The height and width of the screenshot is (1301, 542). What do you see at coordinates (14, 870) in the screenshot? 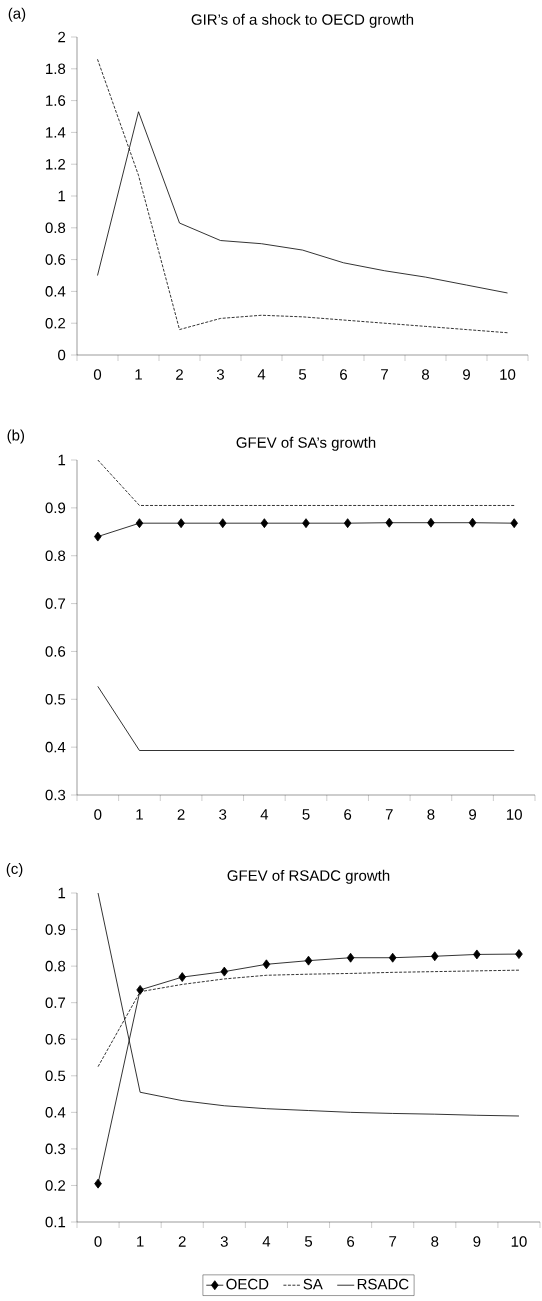
I see `text: (c)` at bounding box center [14, 870].